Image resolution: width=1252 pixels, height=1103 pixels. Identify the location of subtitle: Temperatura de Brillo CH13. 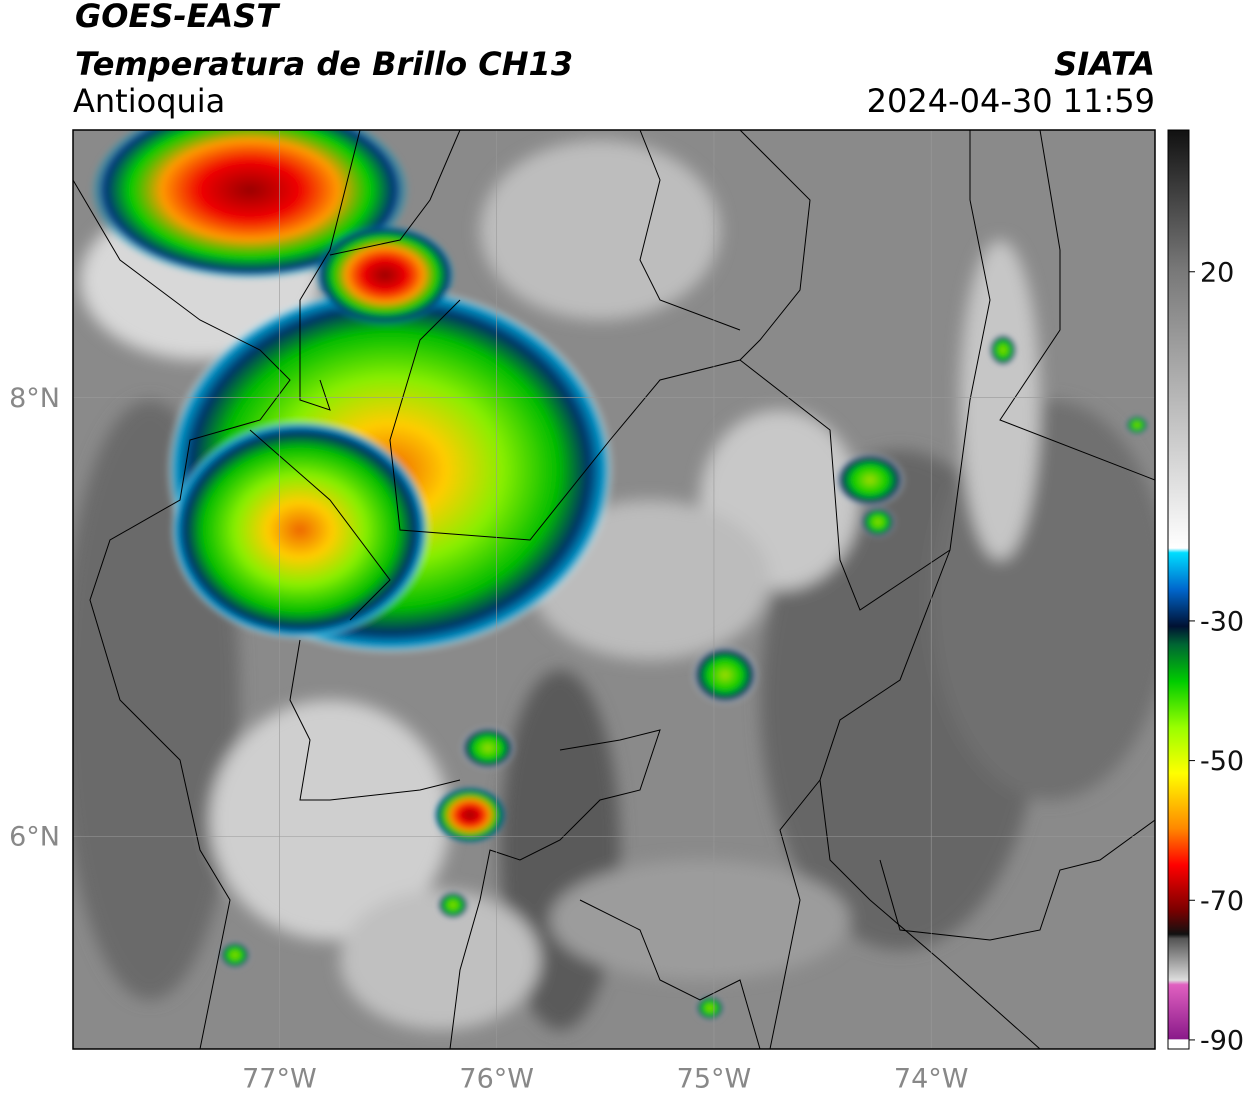
(324, 64).